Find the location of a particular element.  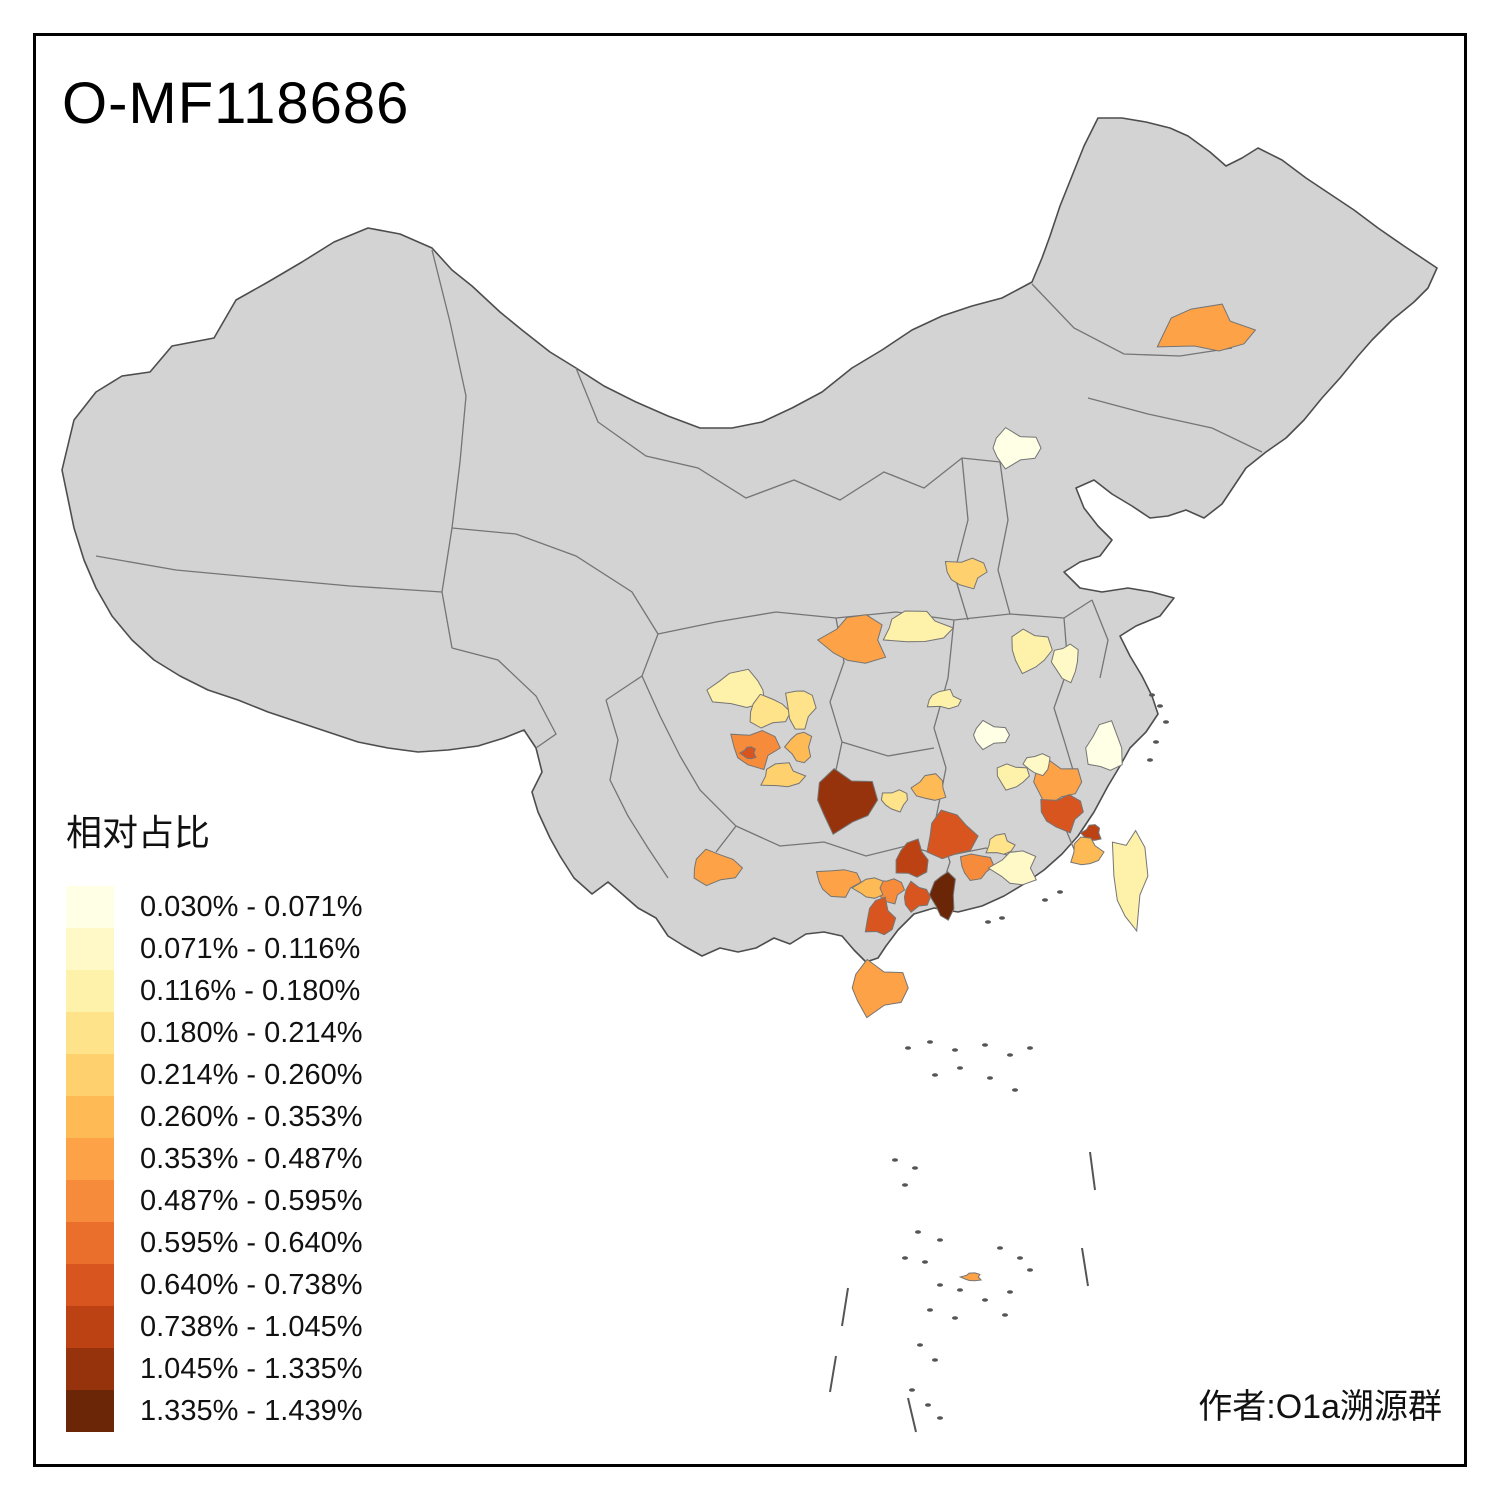

legend-item: 0.738% - 1.045% is located at coordinates (214, 1327).